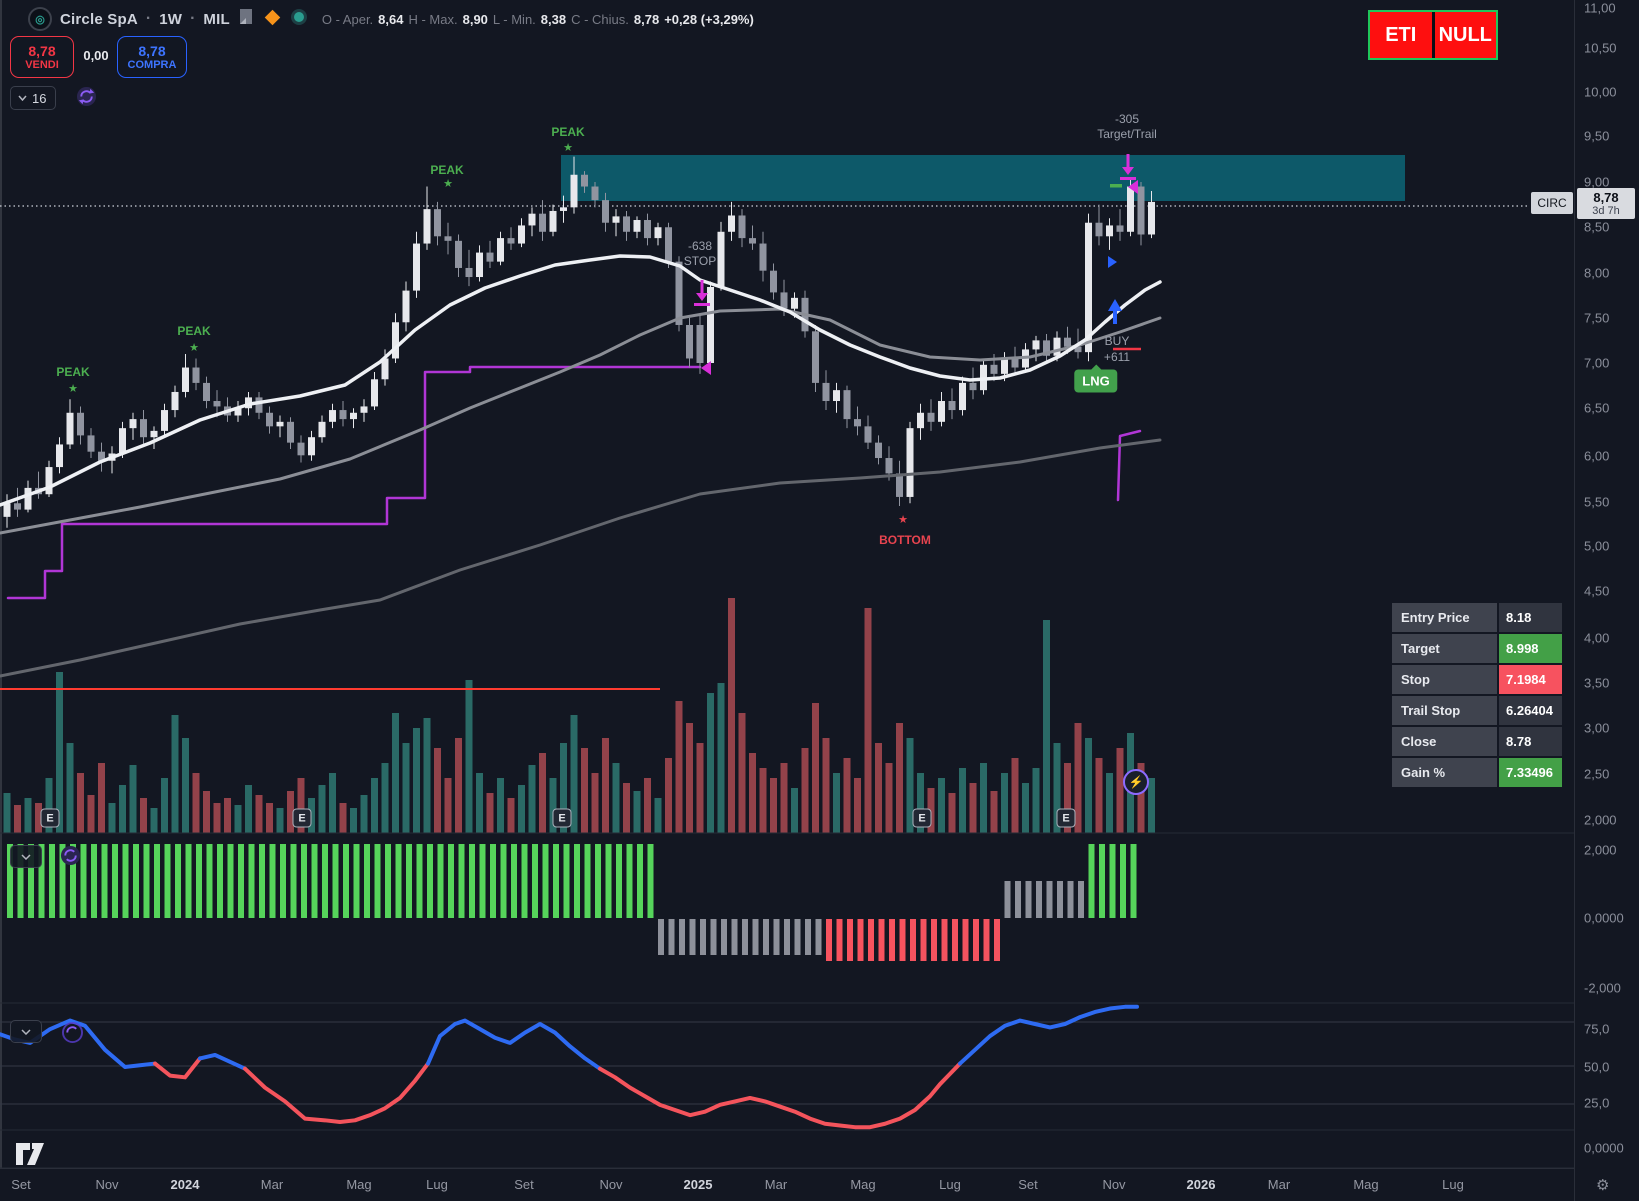 The height and width of the screenshot is (1201, 1639). I want to click on price-axis-label: 10,50, so click(1600, 48).